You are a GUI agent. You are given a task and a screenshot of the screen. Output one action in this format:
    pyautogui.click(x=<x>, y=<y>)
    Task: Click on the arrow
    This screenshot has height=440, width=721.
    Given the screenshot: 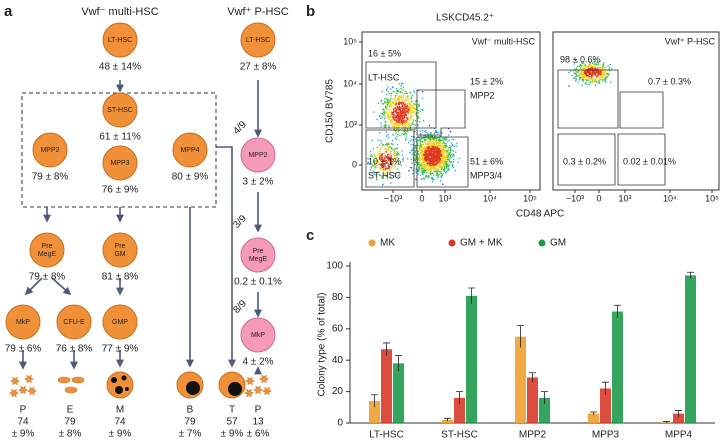 What is the action you would take?
    pyautogui.click(x=226, y=257)
    